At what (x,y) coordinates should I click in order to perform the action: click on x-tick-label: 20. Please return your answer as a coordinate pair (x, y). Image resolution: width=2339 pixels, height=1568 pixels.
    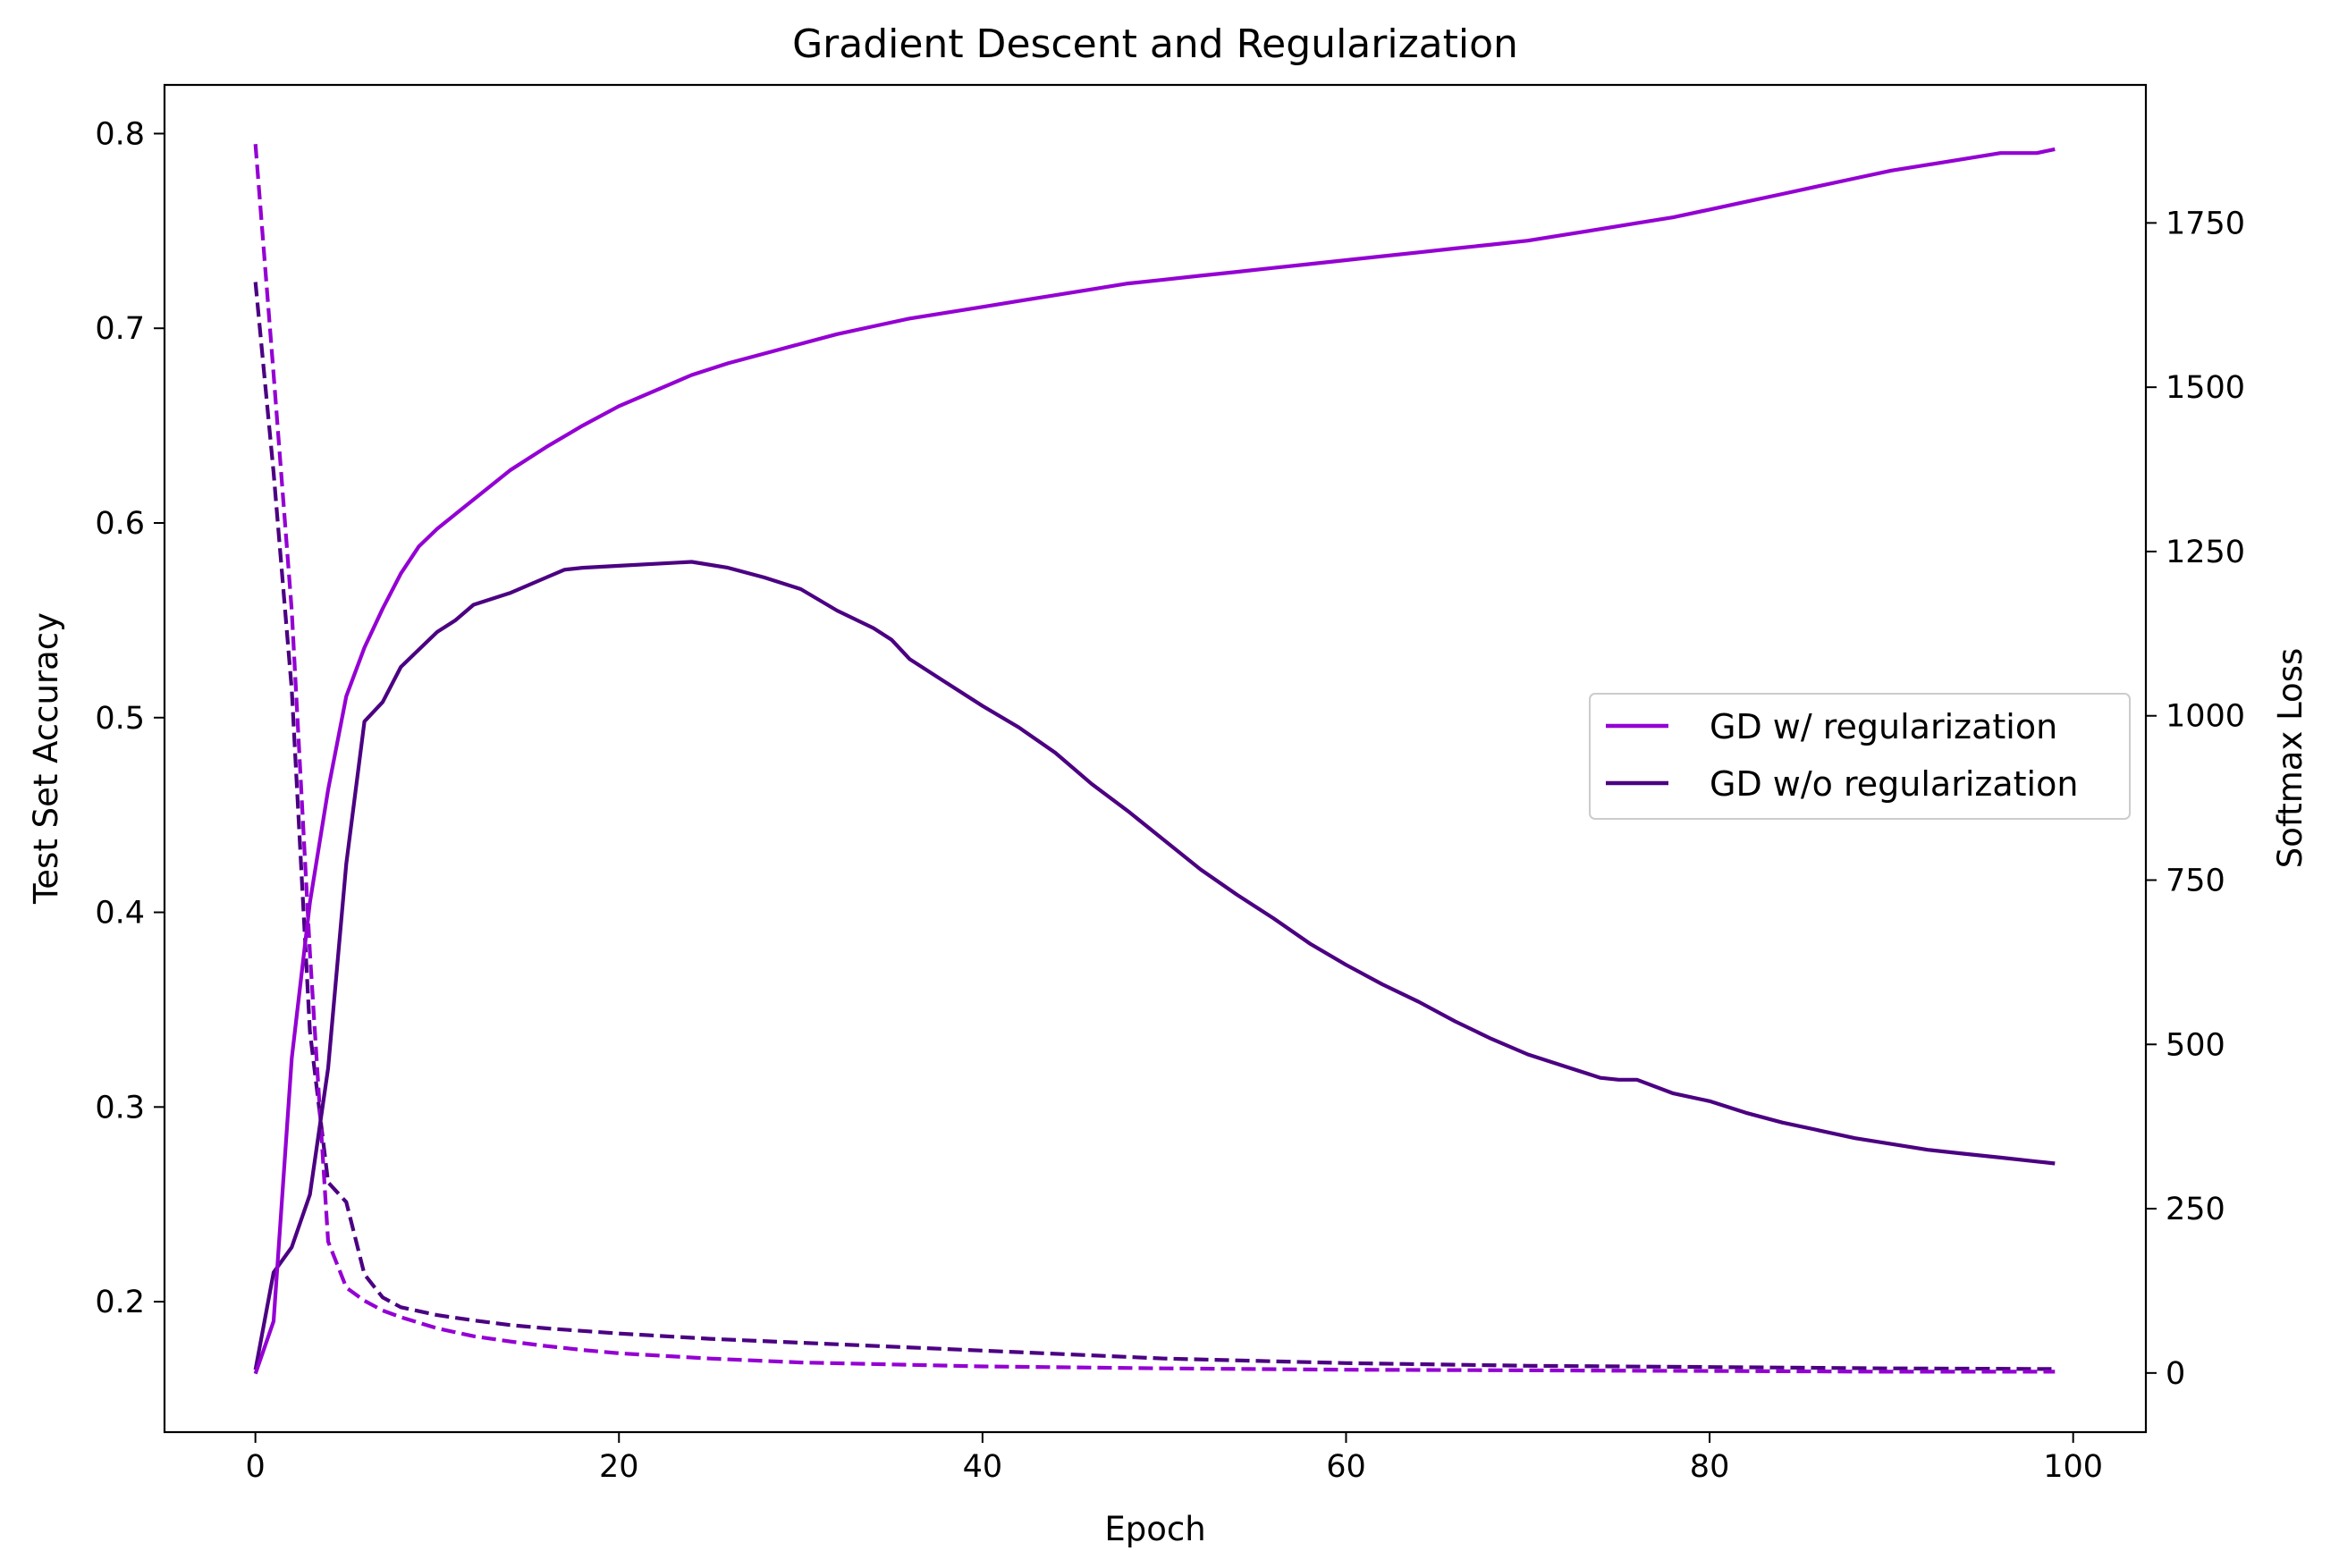
    Looking at the image, I should click on (619, 1467).